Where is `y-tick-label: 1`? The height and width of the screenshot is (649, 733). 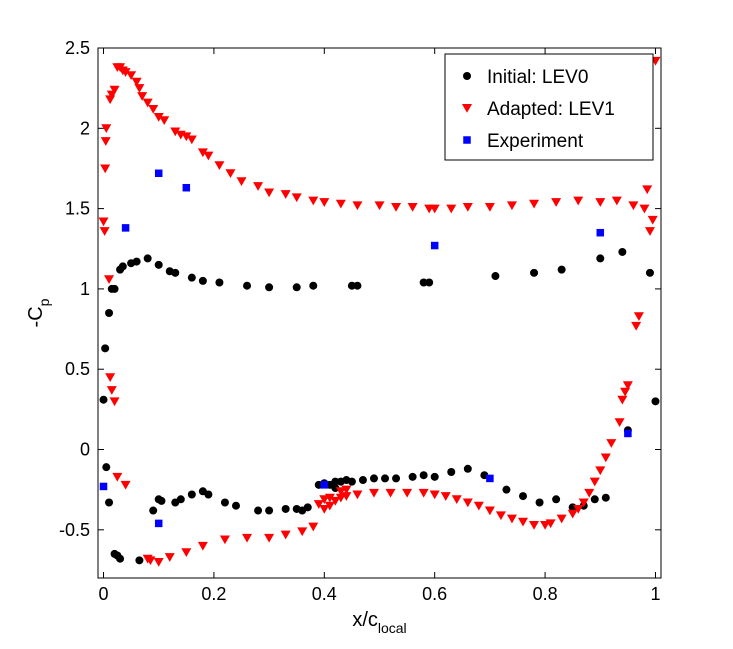
y-tick-label: 1 is located at coordinates (85, 289).